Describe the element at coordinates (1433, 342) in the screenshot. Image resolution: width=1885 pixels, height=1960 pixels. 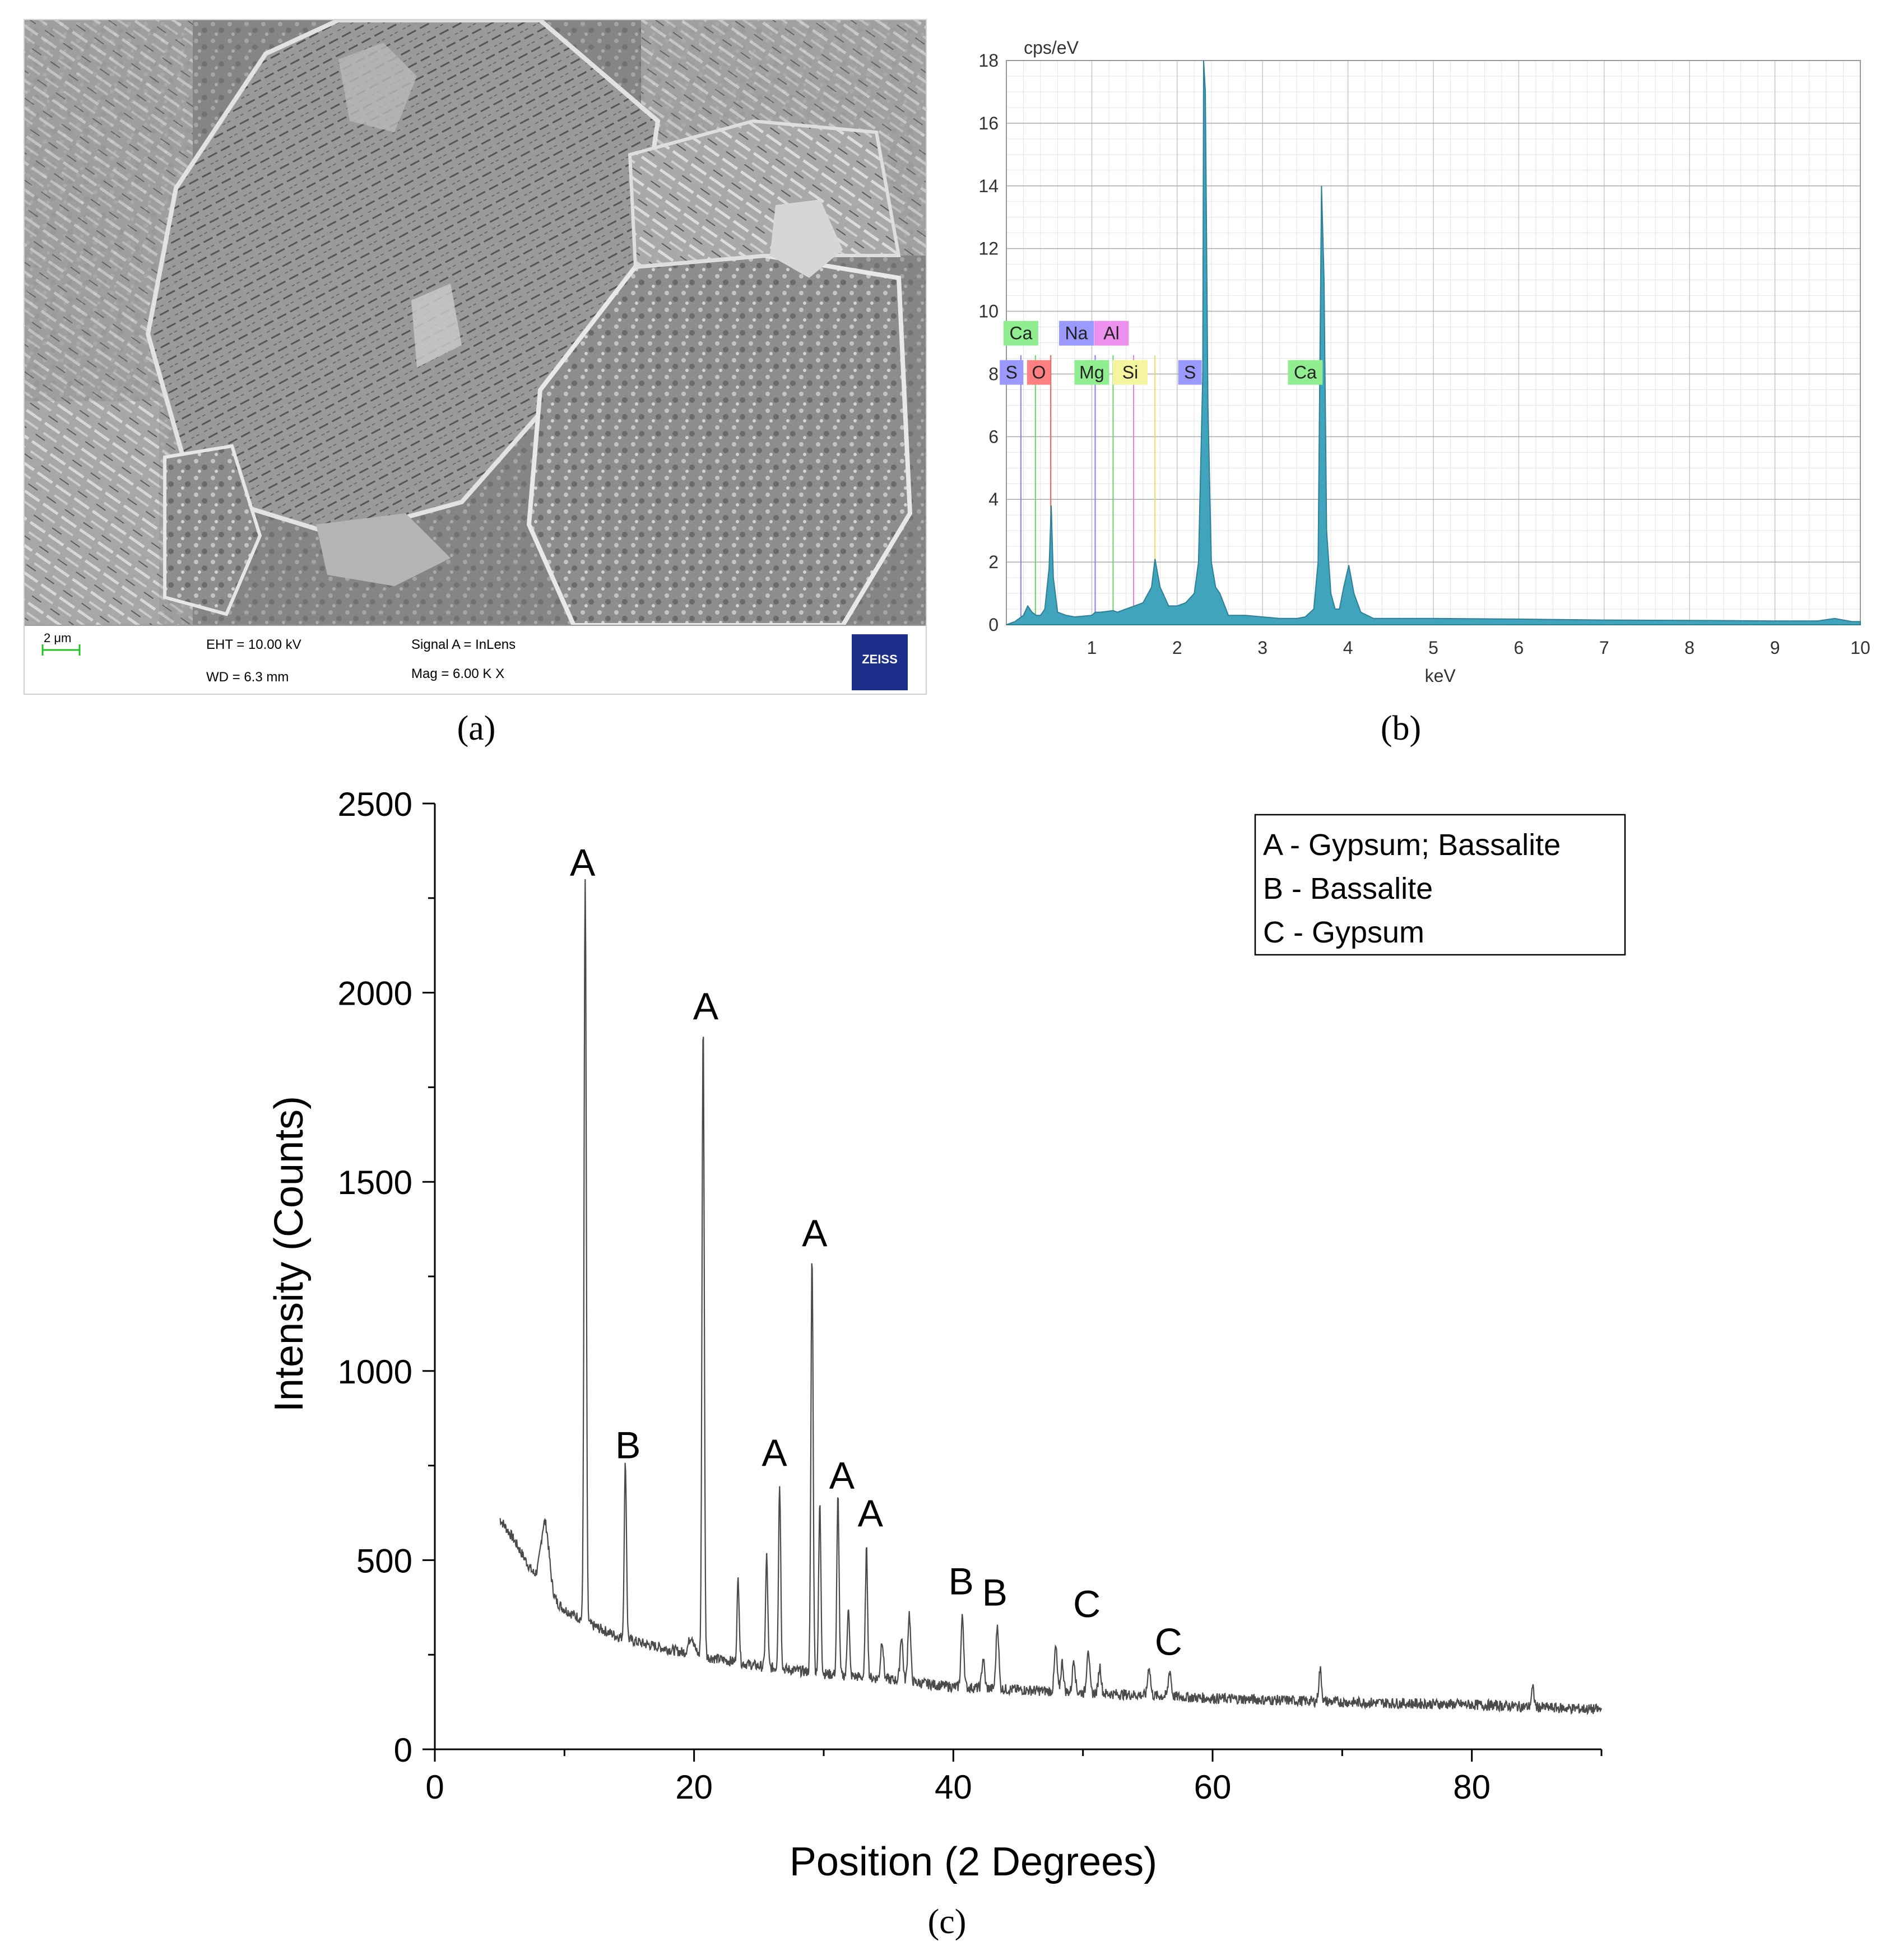
I see `eds-spectrum-series` at that location.